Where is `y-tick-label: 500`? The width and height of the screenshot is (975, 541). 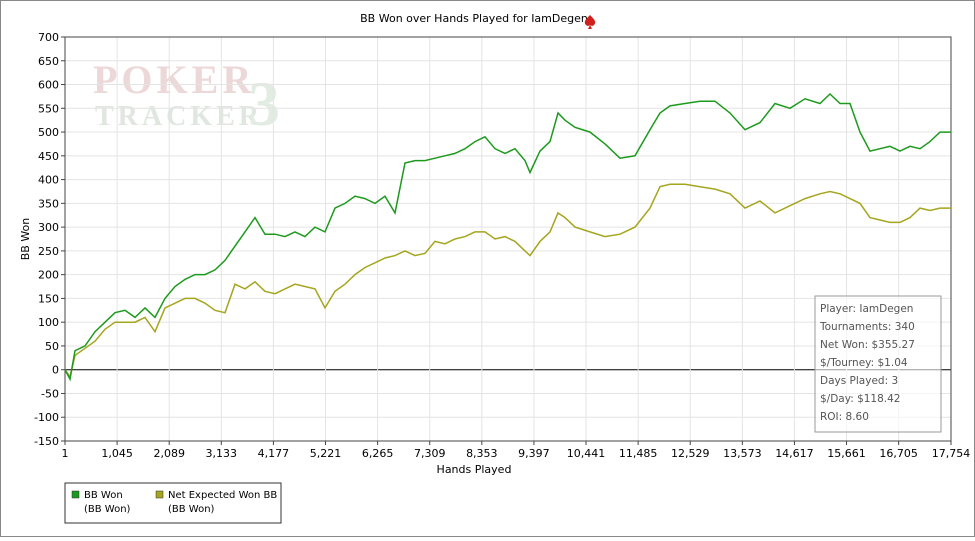 y-tick-label: 500 is located at coordinates (48, 132).